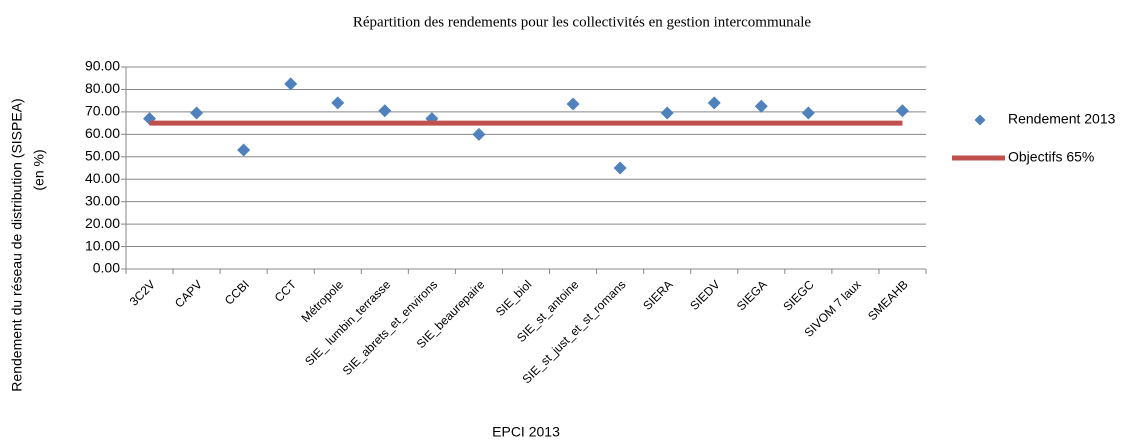 Image resolution: width=1142 pixels, height=441 pixels. I want to click on y-tick-label: 90.00, so click(102, 66).